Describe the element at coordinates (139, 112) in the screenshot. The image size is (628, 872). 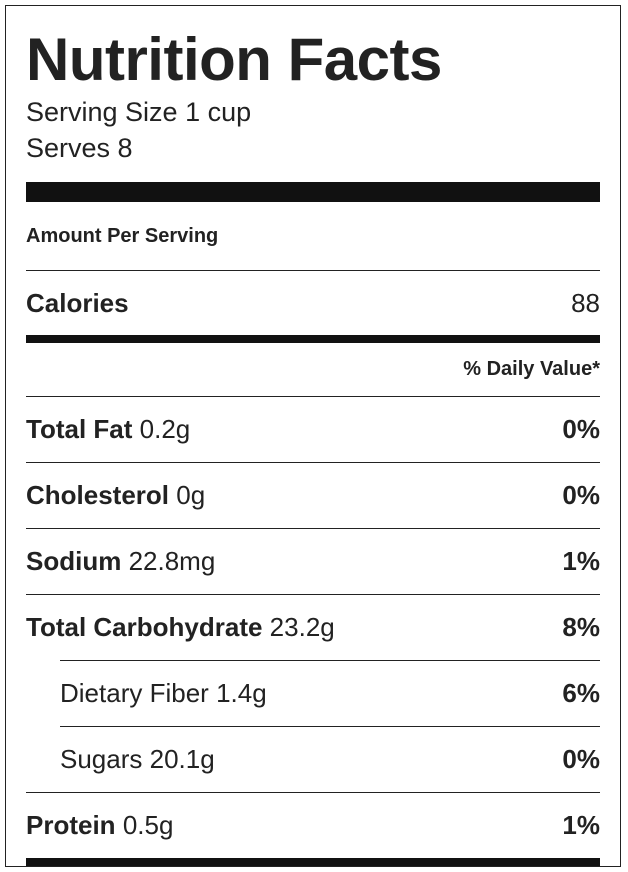
I see `serving-size: Serving Size 1 cup` at that location.